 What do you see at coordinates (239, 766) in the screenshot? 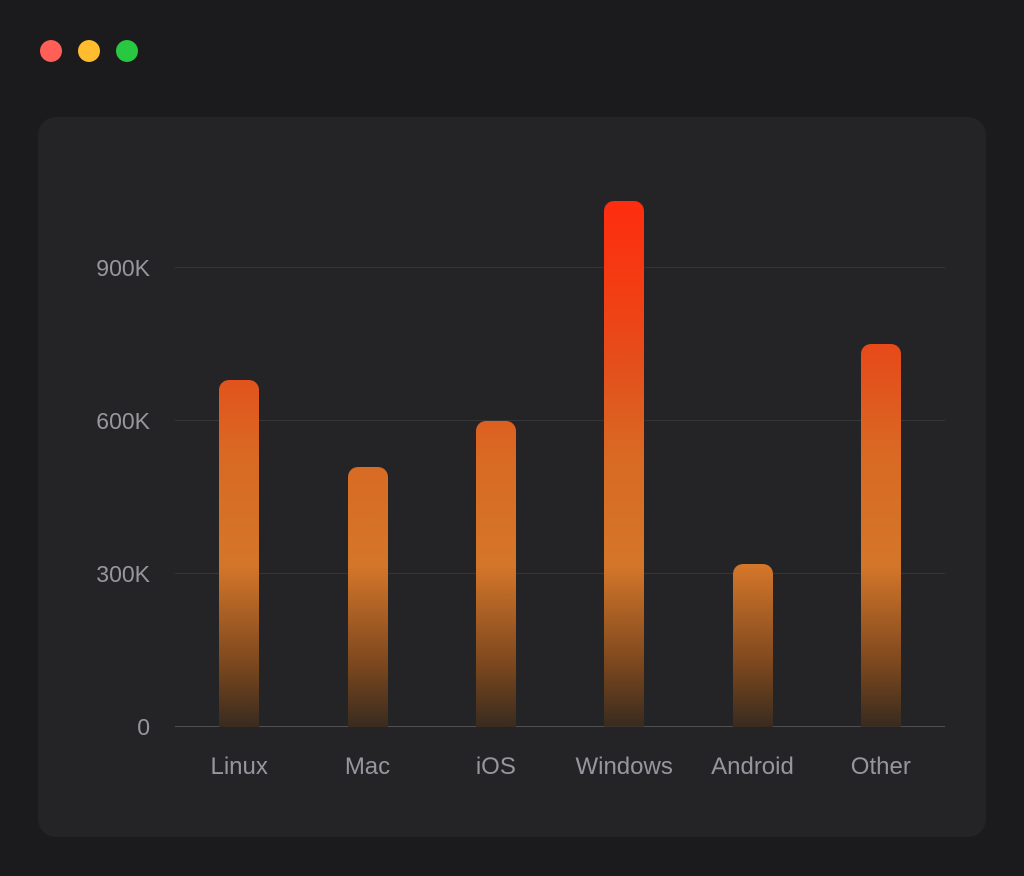
I see `x-tick-label-linux: Linux` at bounding box center [239, 766].